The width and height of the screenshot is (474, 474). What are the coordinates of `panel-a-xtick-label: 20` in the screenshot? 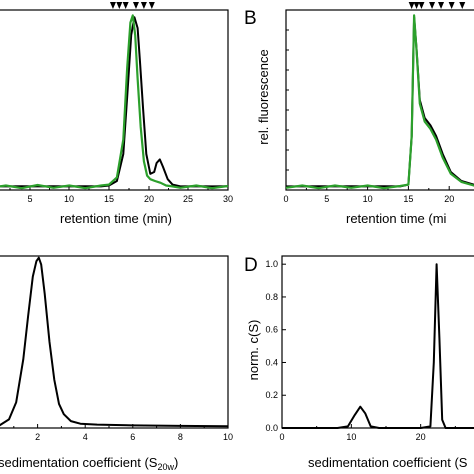 It's located at (149, 199).